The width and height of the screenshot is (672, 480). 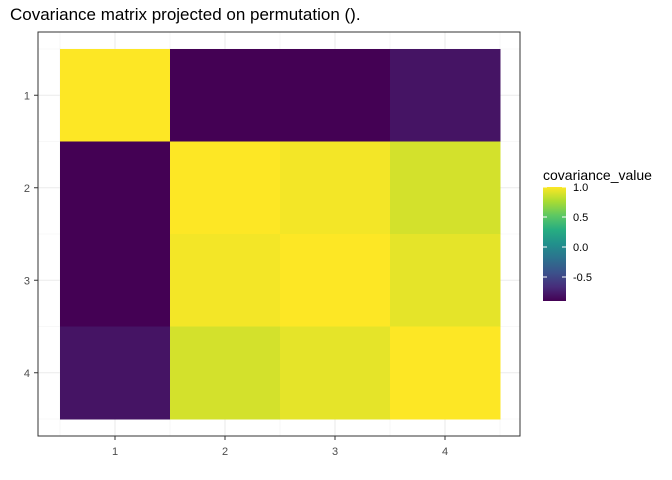 What do you see at coordinates (445, 95) in the screenshot?
I see `heatmap-cell-r1-c4` at bounding box center [445, 95].